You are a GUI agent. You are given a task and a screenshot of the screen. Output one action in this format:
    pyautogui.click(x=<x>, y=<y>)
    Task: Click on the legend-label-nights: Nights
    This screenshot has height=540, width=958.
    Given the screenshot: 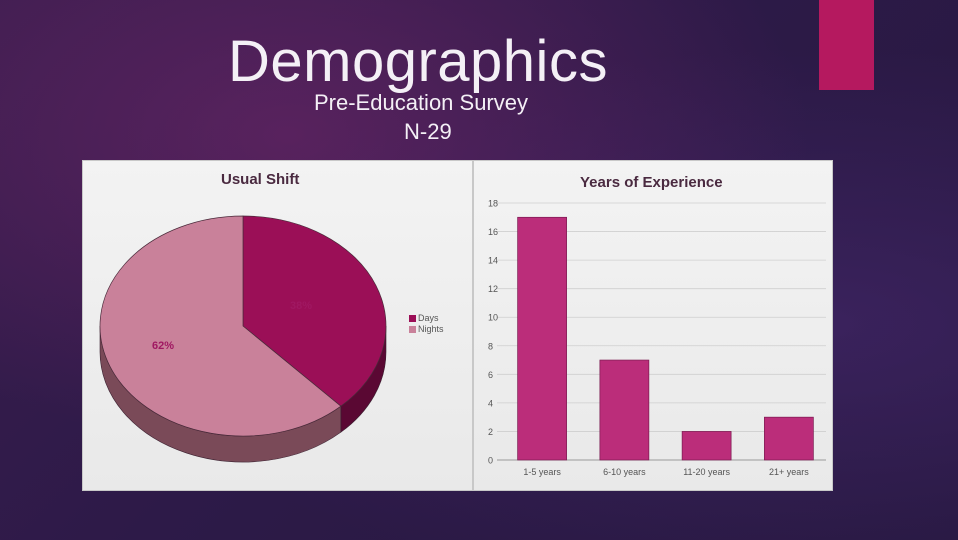 What is the action you would take?
    pyautogui.click(x=431, y=329)
    